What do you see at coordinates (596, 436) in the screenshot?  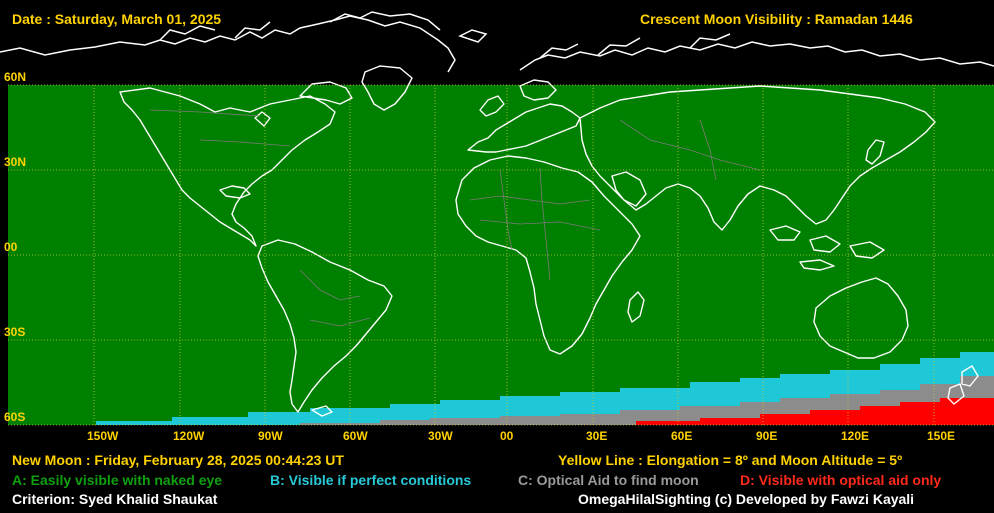 I see `longitude-label: 30E` at bounding box center [596, 436].